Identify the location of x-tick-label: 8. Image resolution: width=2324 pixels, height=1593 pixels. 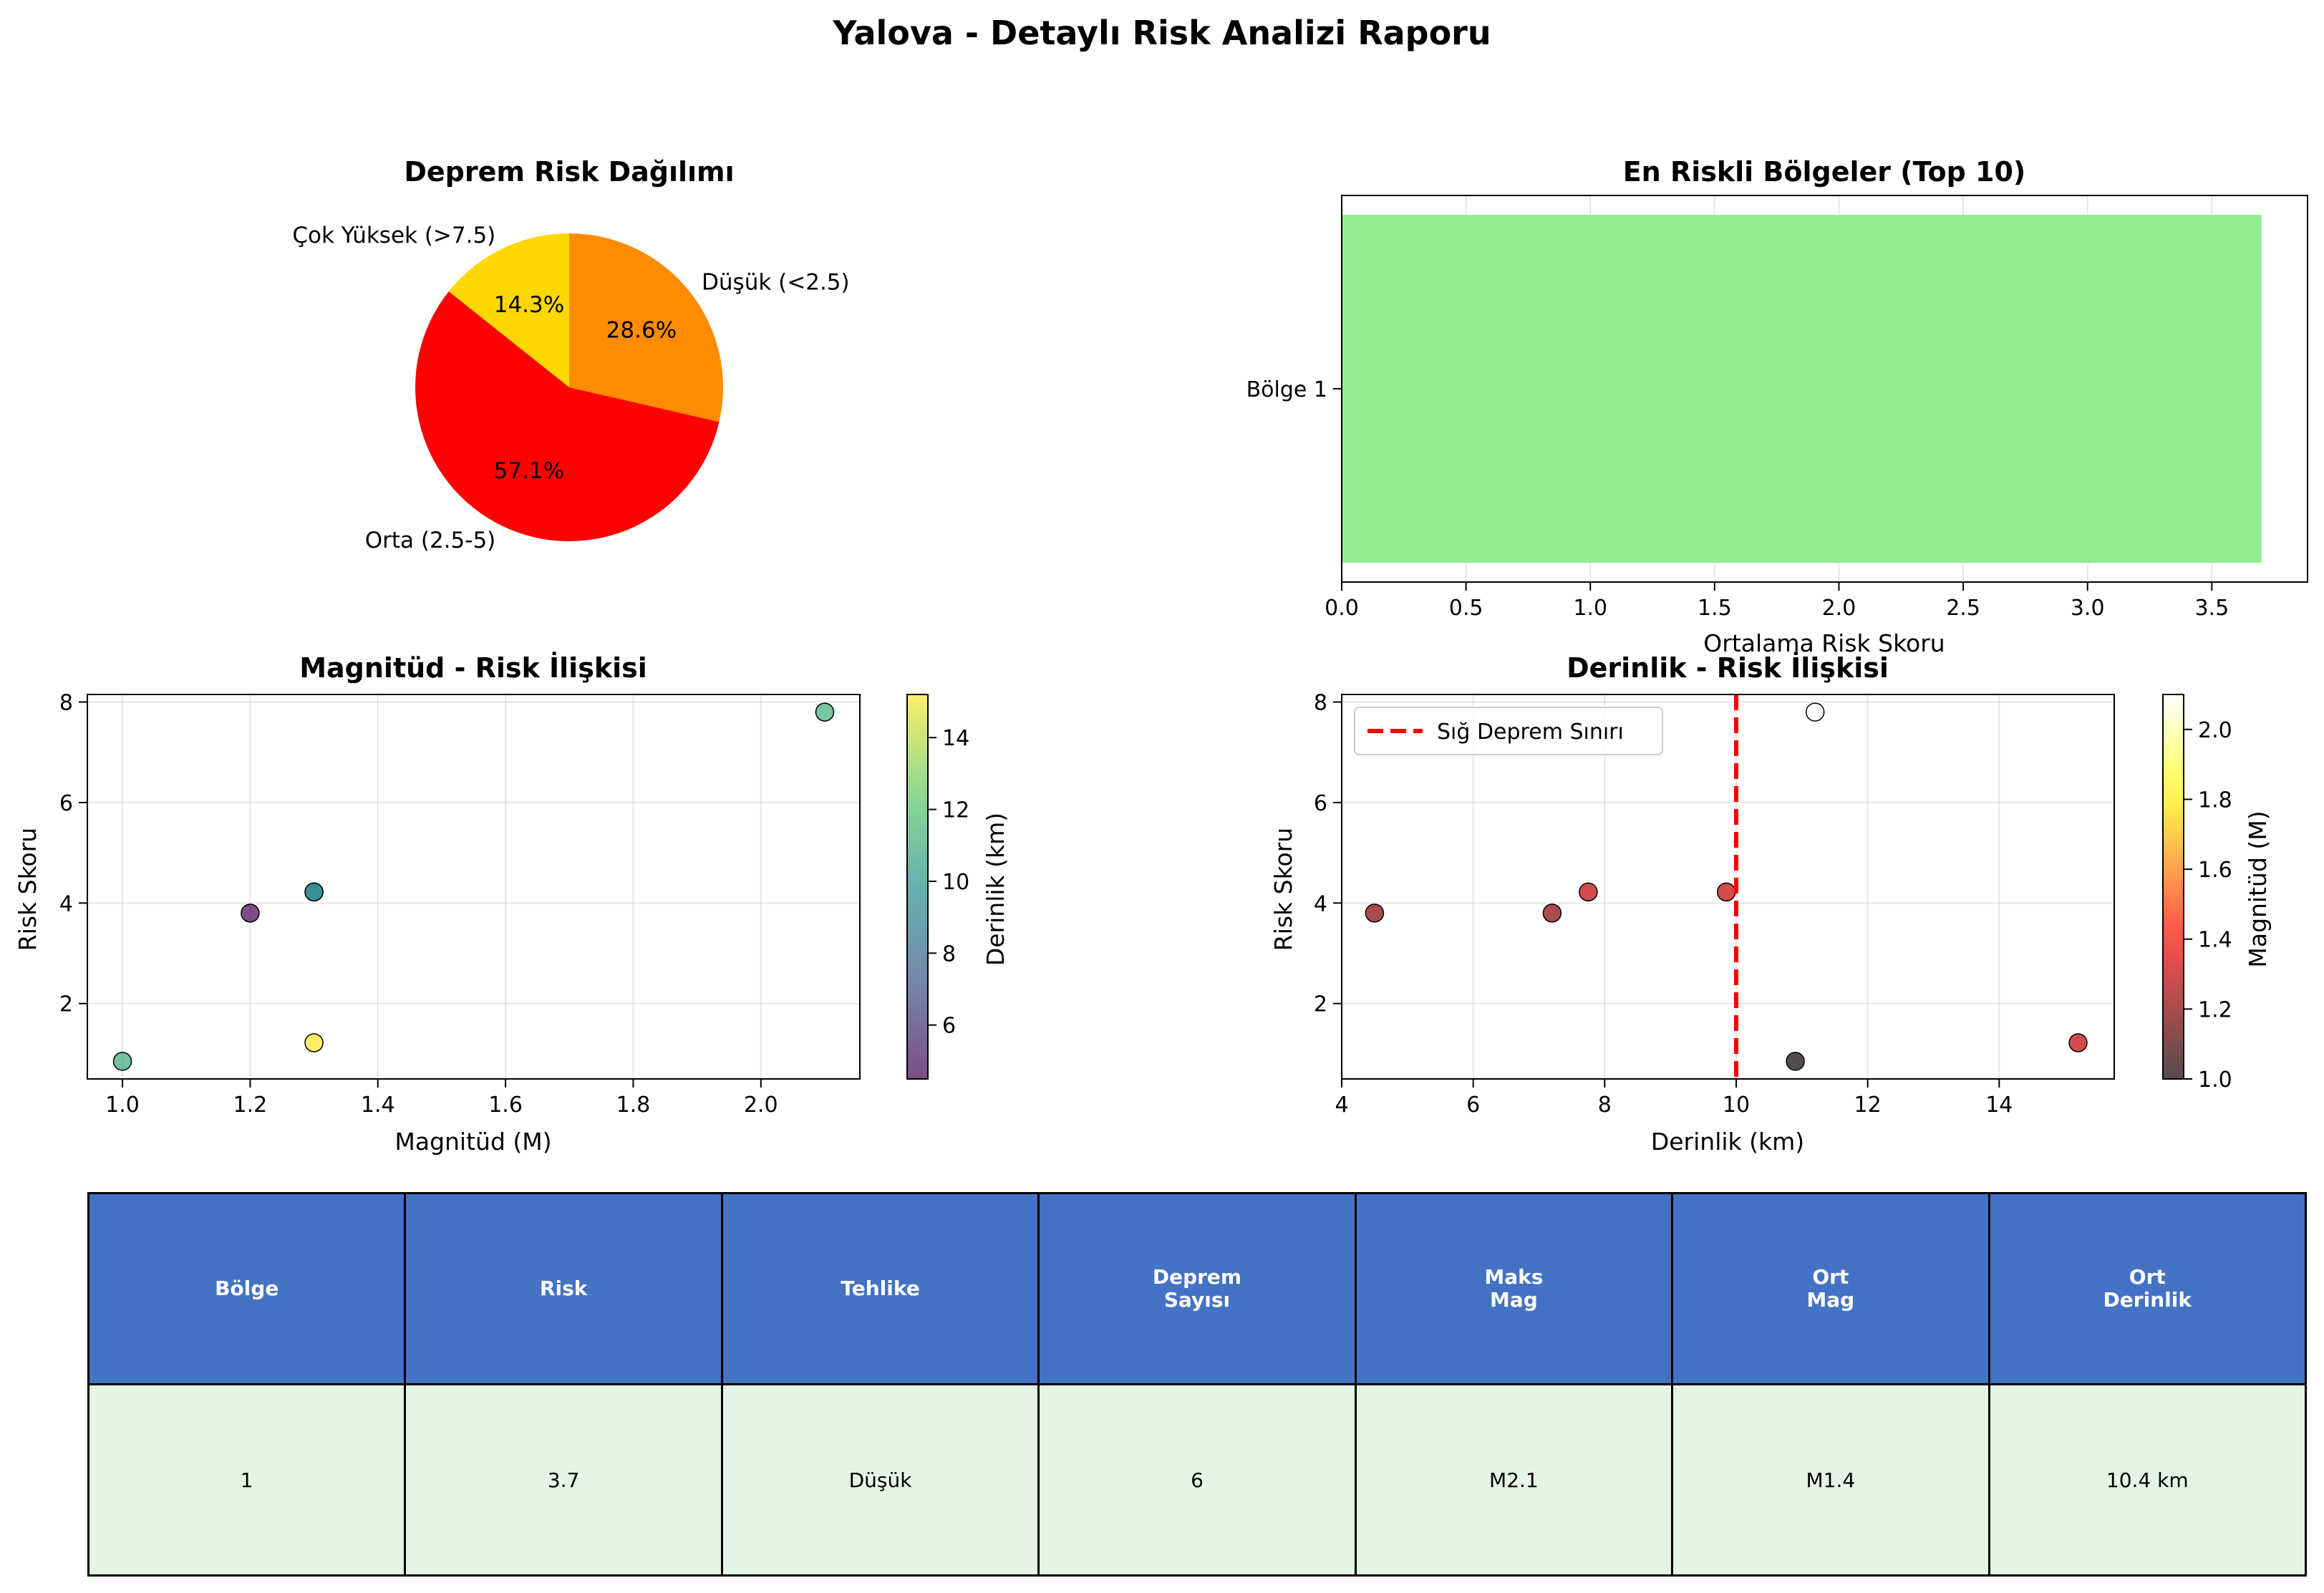
(1605, 1105).